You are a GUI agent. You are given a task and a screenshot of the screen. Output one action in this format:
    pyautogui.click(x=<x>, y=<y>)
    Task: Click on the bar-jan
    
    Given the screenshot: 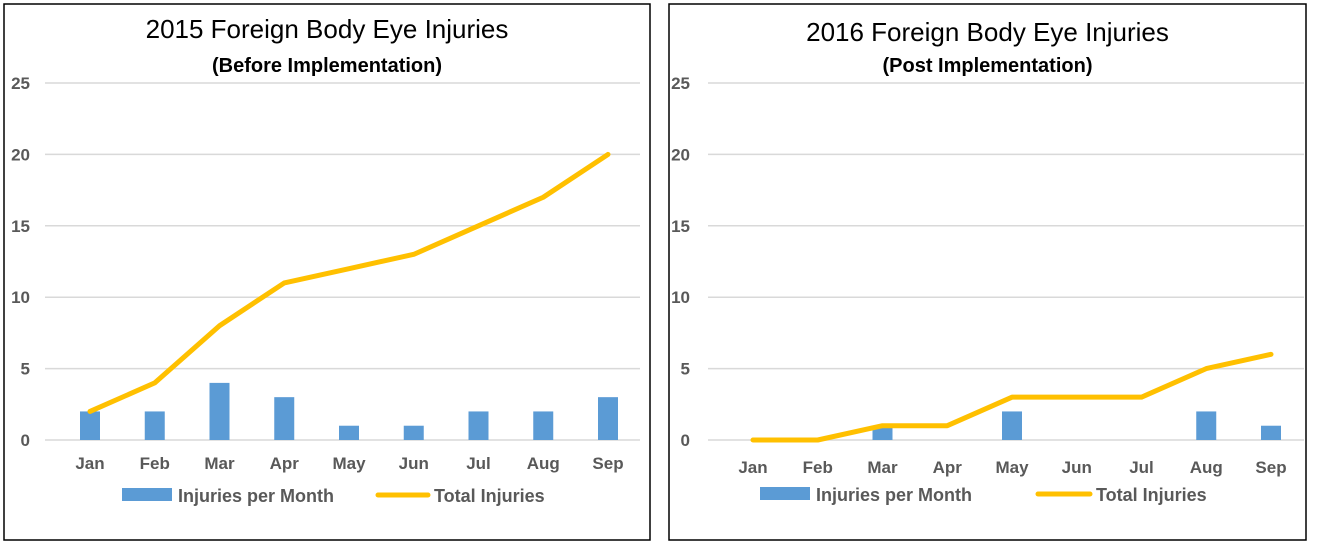 What is the action you would take?
    pyautogui.click(x=90, y=425)
    